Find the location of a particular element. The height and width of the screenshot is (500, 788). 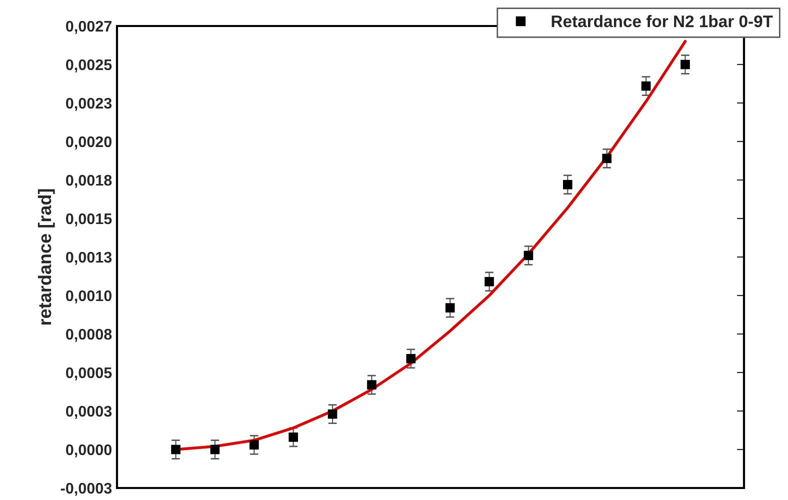

y-tick-label: 0,0018 is located at coordinates (89, 181).